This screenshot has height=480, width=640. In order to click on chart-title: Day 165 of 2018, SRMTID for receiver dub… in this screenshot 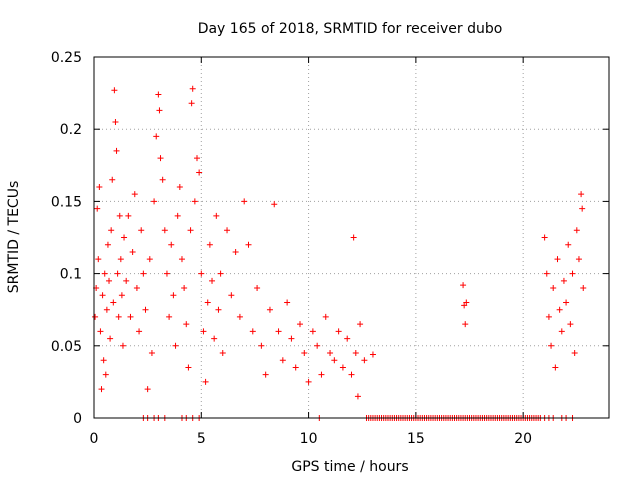, I will do `click(350, 29)`.